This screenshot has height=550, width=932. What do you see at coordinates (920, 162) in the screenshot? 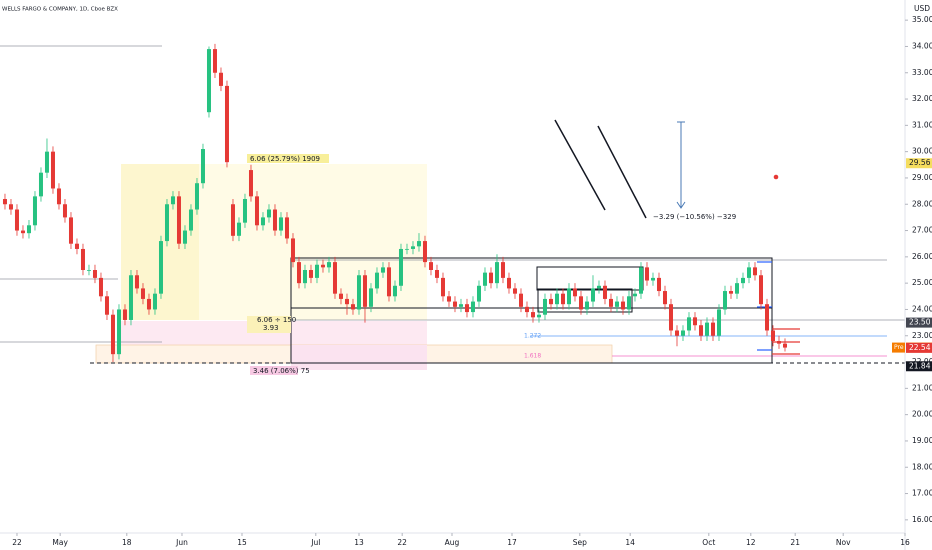
I see `price-label: 29.56` at bounding box center [920, 162].